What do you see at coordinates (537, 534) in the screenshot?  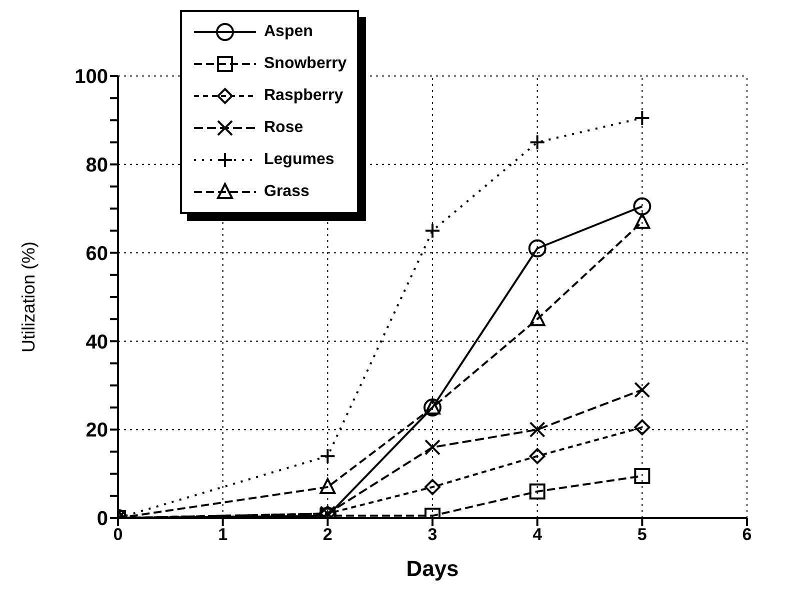 I see `x-tick-label: 4` at bounding box center [537, 534].